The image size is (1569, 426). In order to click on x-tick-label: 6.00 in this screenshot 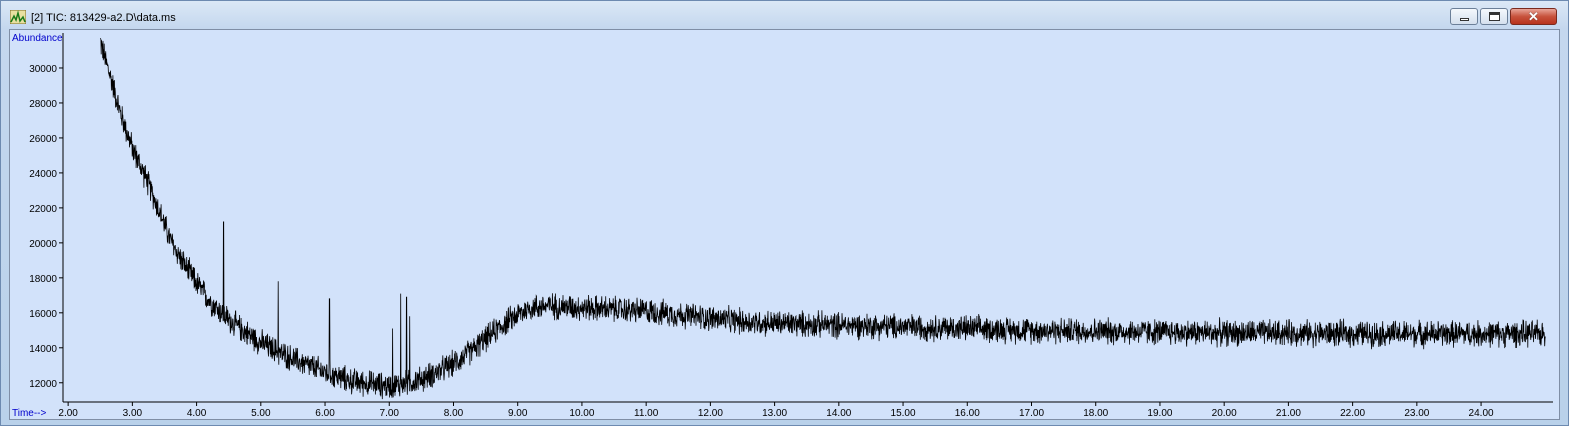, I will do `click(325, 413)`.